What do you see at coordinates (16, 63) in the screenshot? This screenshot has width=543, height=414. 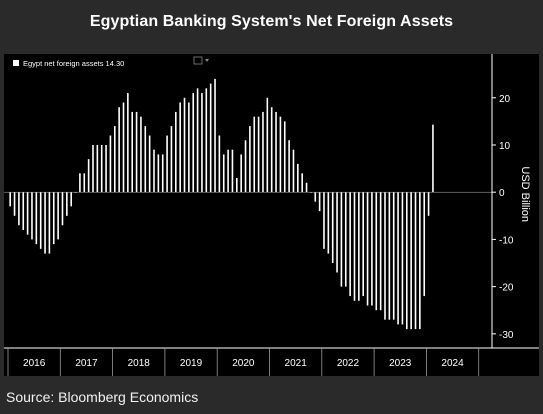 I see `legend-swatch` at bounding box center [16, 63].